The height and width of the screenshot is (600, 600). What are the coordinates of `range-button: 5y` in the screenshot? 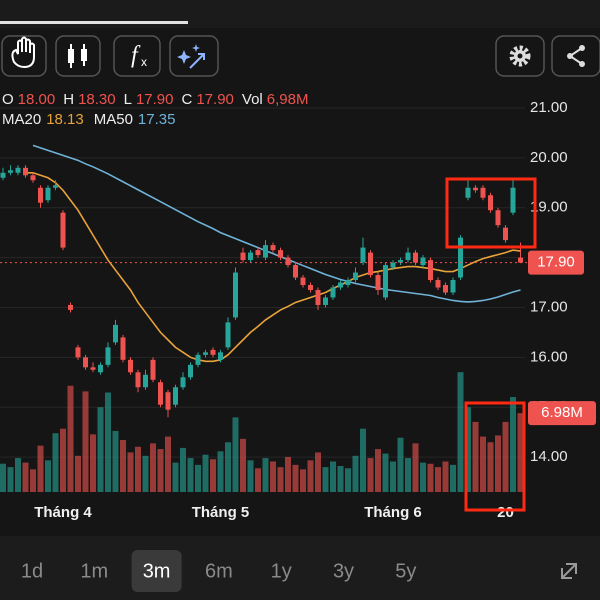 It's located at (405, 571).